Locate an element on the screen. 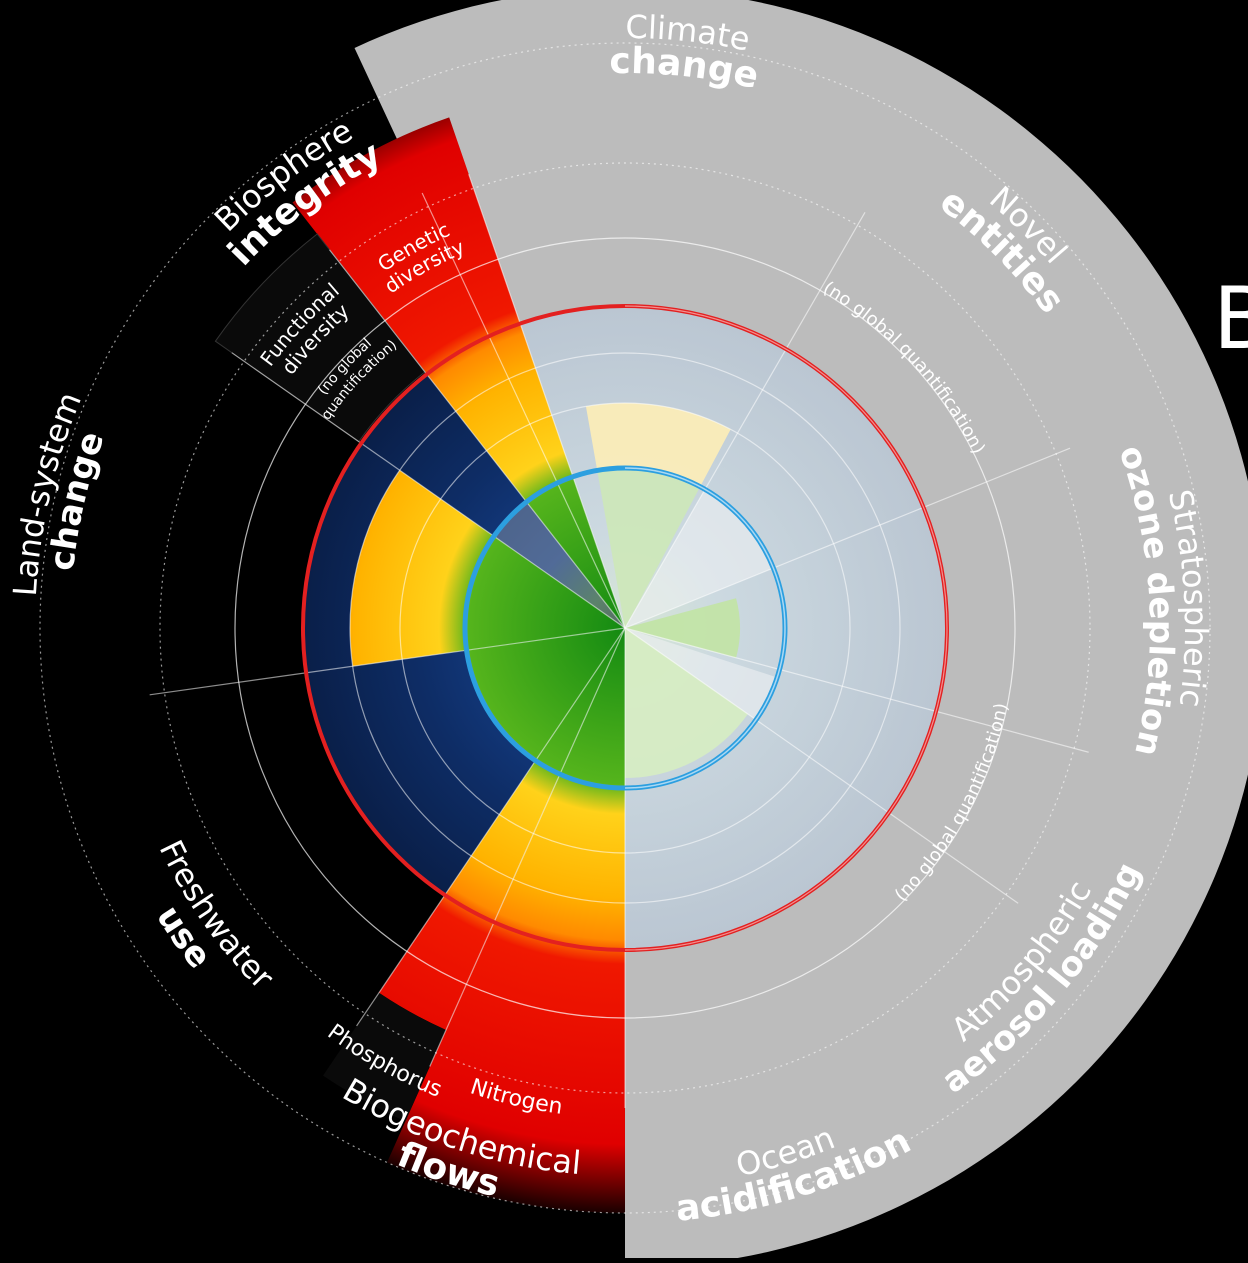 The height and width of the screenshot is (1263, 1248). ocean-wedge is located at coordinates (686, 703).